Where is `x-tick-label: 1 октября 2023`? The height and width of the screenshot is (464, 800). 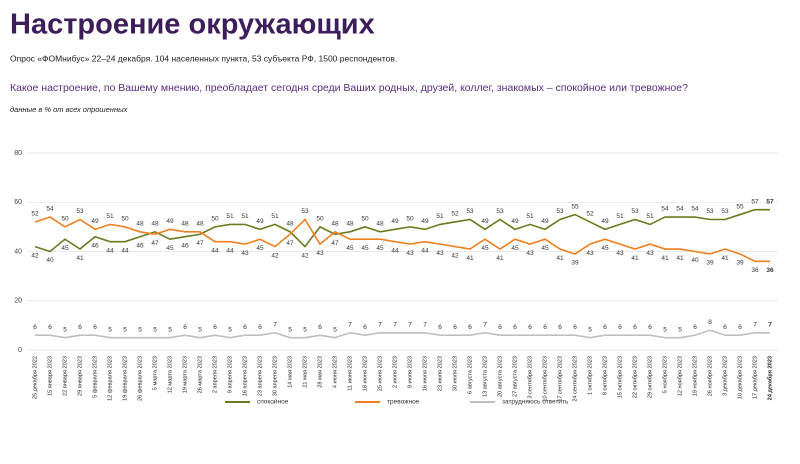
x-tick-label: 1 октября 2023 is located at coordinates (590, 375).